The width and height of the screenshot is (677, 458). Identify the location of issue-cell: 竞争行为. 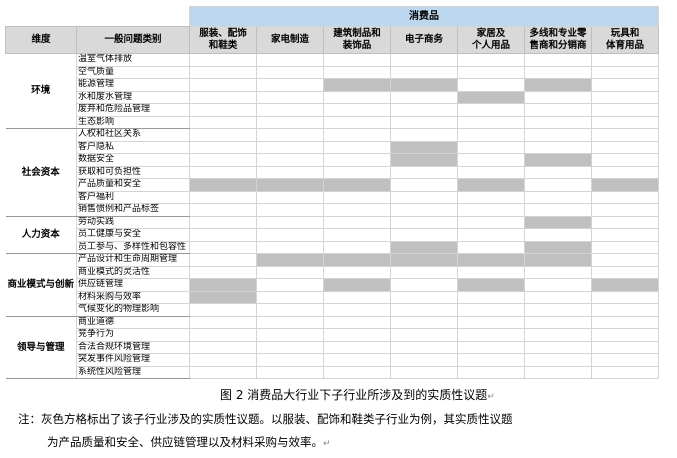
(133, 335).